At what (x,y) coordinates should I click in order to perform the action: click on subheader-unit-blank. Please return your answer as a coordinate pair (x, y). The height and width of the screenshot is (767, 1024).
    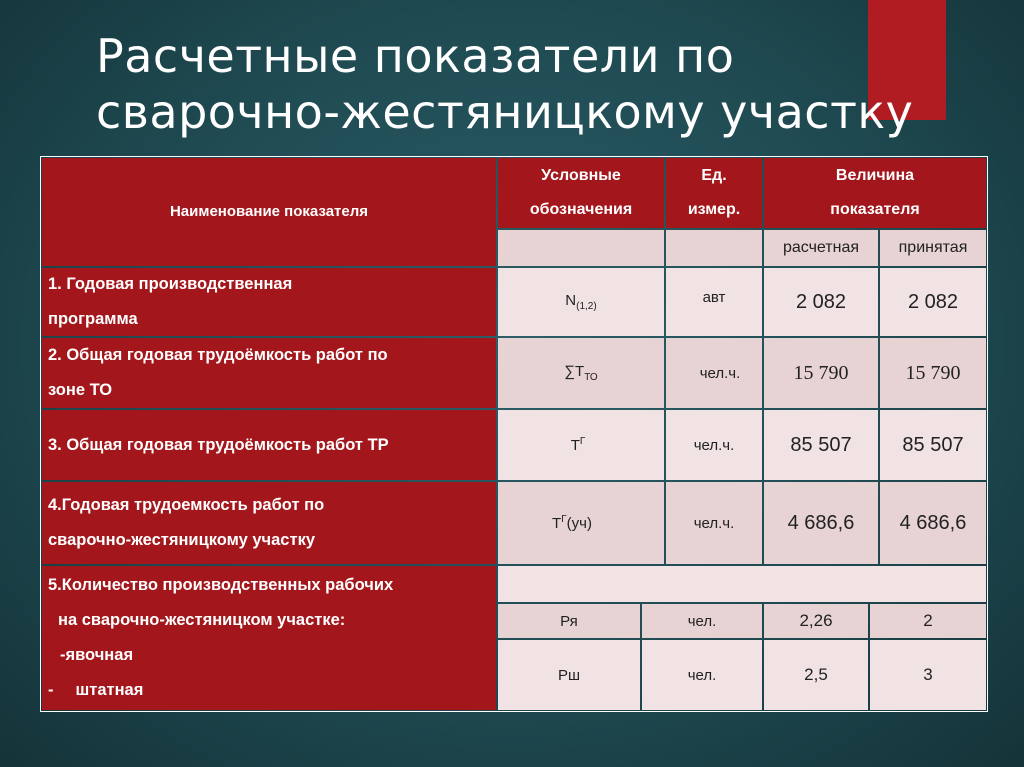
    Looking at the image, I should click on (714, 248).